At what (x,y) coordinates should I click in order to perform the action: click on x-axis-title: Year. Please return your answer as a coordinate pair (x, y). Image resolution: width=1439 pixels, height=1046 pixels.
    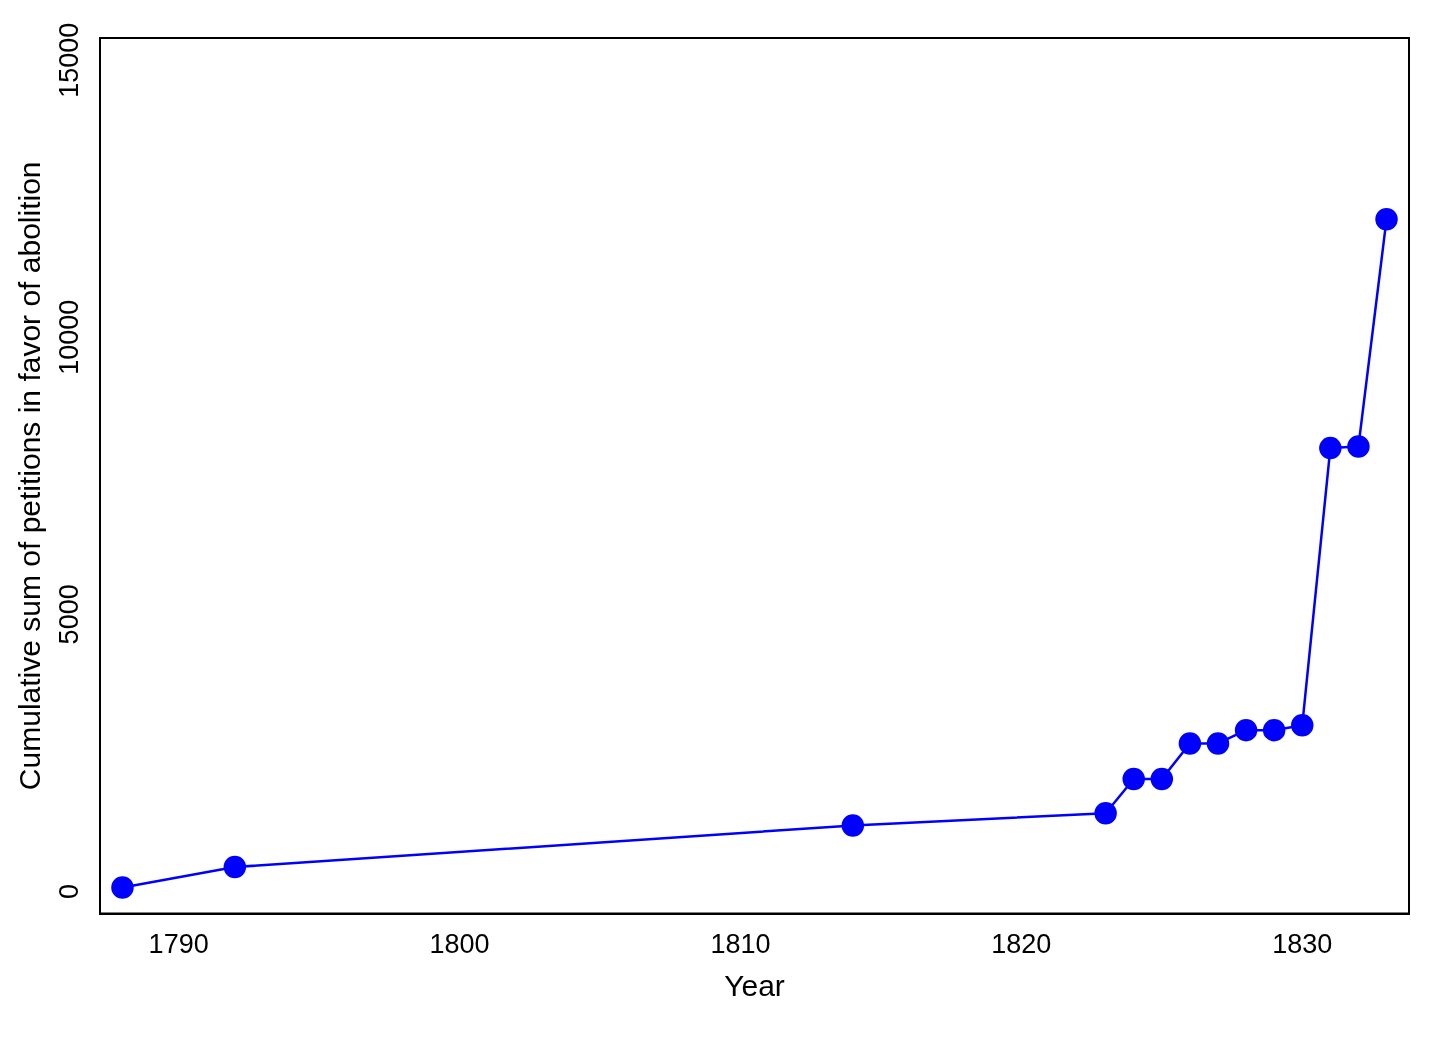
    Looking at the image, I should click on (754, 986).